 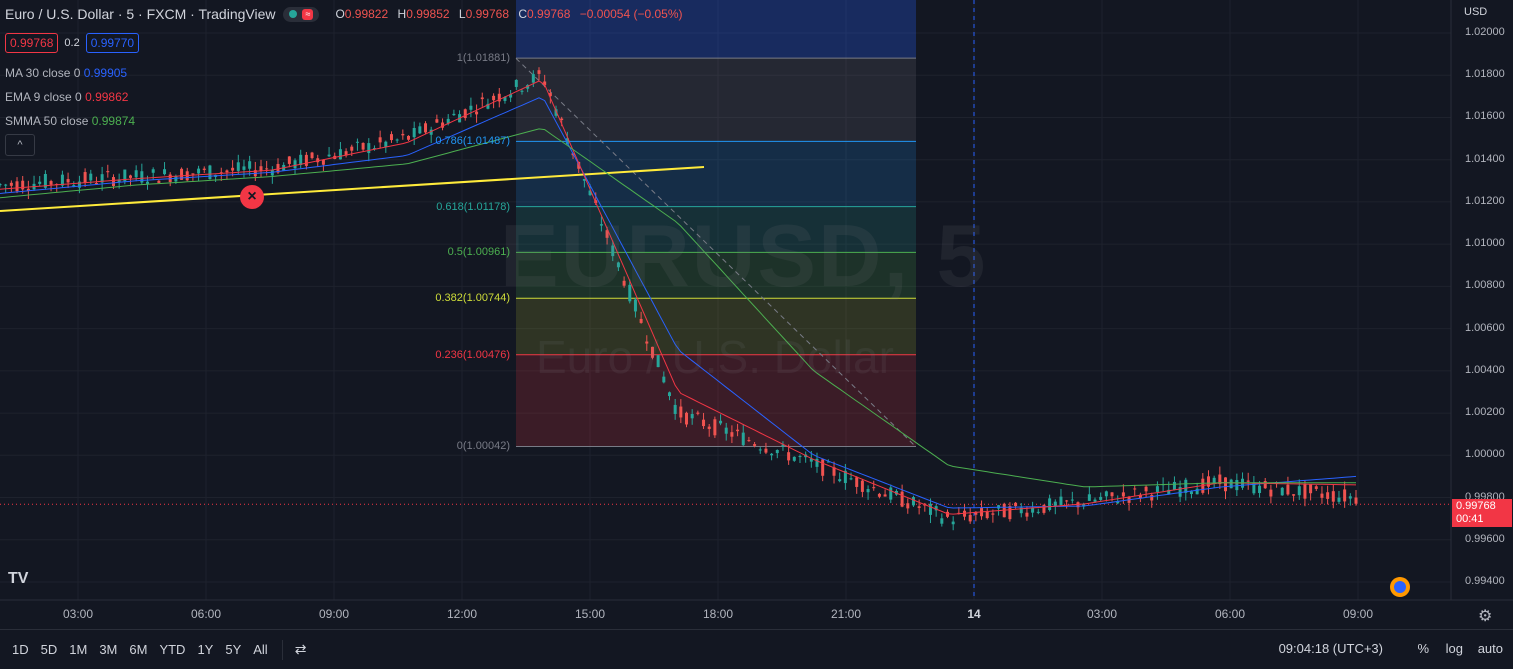 What do you see at coordinates (233, 649) in the screenshot?
I see `timeframe-5y: 5Y` at bounding box center [233, 649].